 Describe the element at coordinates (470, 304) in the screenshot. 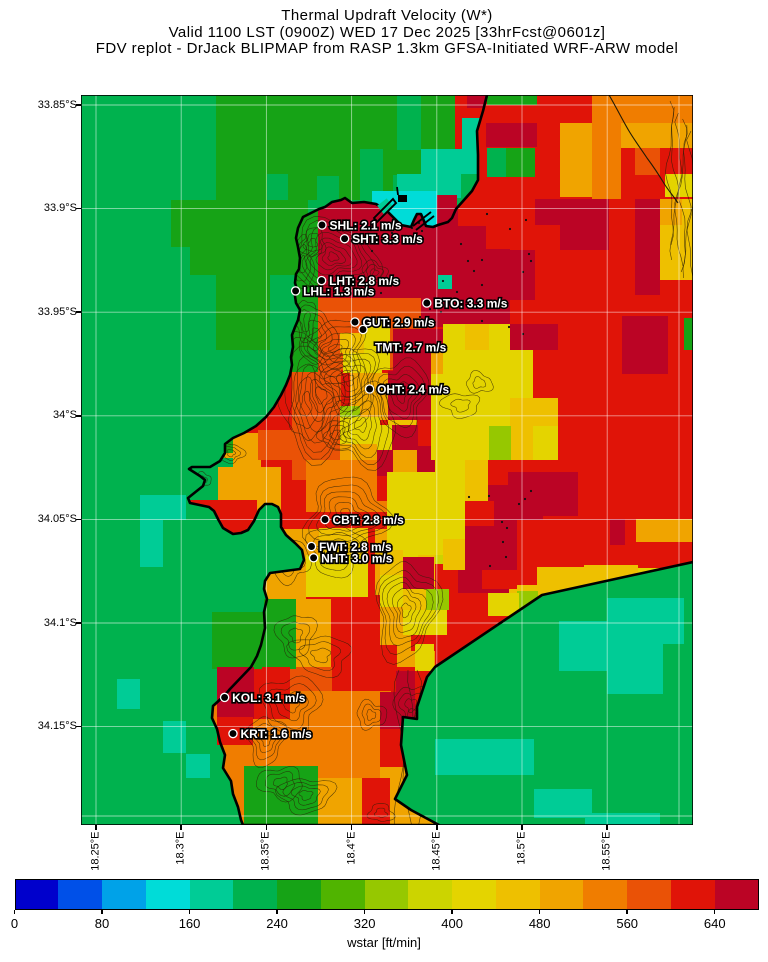

I see `svg-text: BTO: 3.3 m/s` at that location.